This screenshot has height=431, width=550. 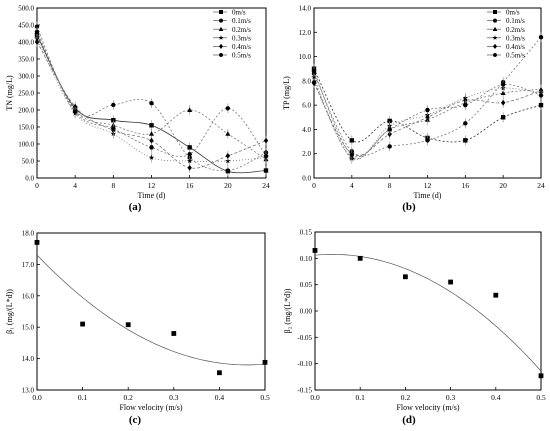 What do you see at coordinates (306, 154) in the screenshot?
I see `y-tick-label: 2.0` at bounding box center [306, 154].